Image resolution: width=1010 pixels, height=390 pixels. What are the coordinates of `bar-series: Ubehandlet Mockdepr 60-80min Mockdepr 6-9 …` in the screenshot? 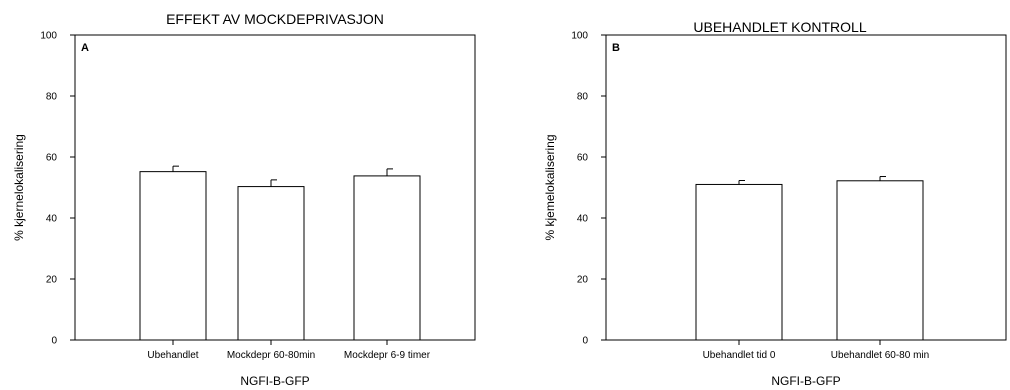 It's located at (285, 263).